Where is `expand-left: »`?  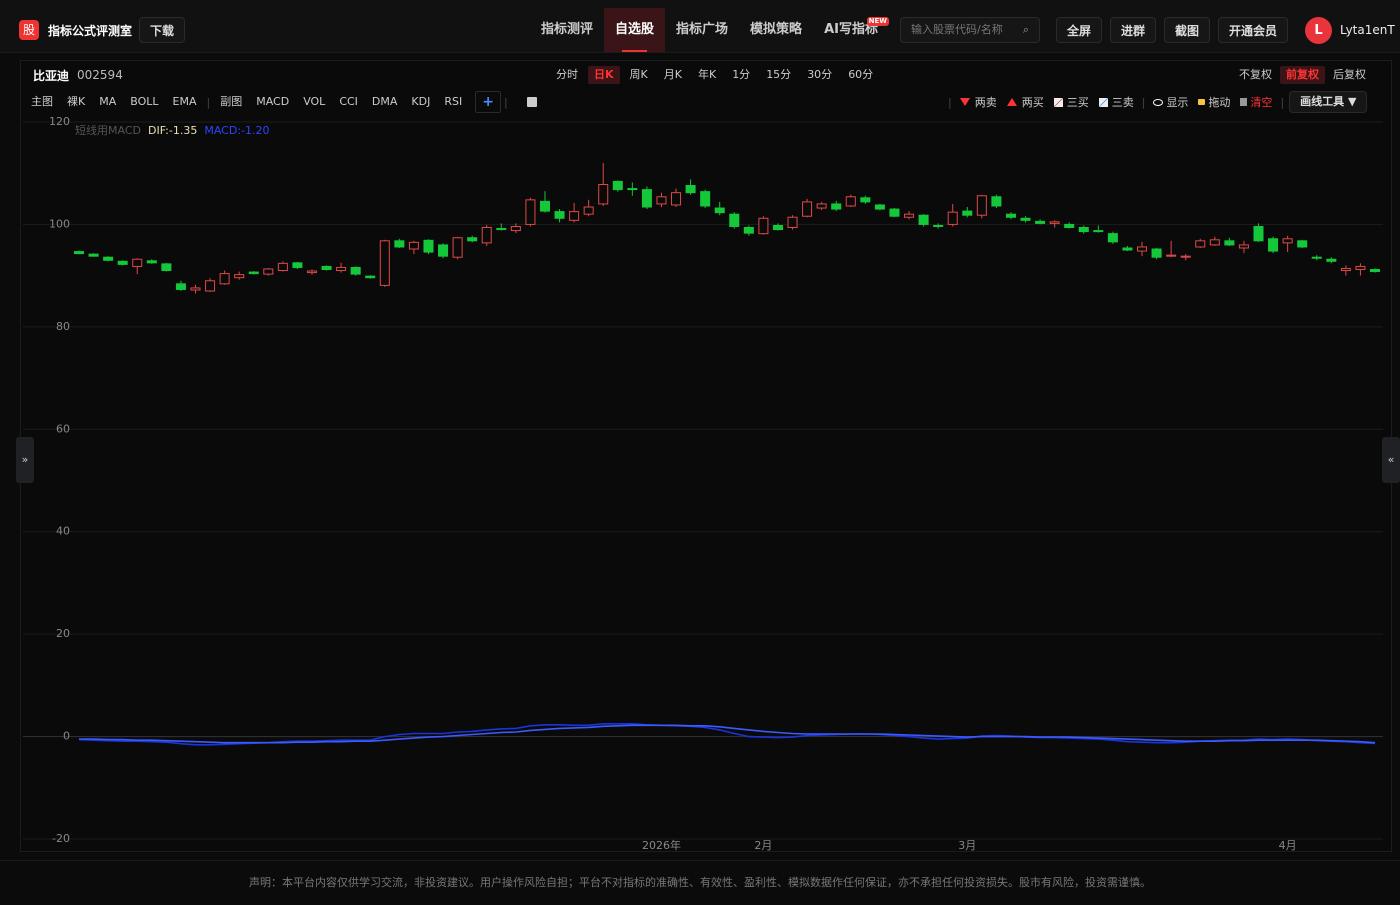
expand-left: » is located at coordinates (25, 460).